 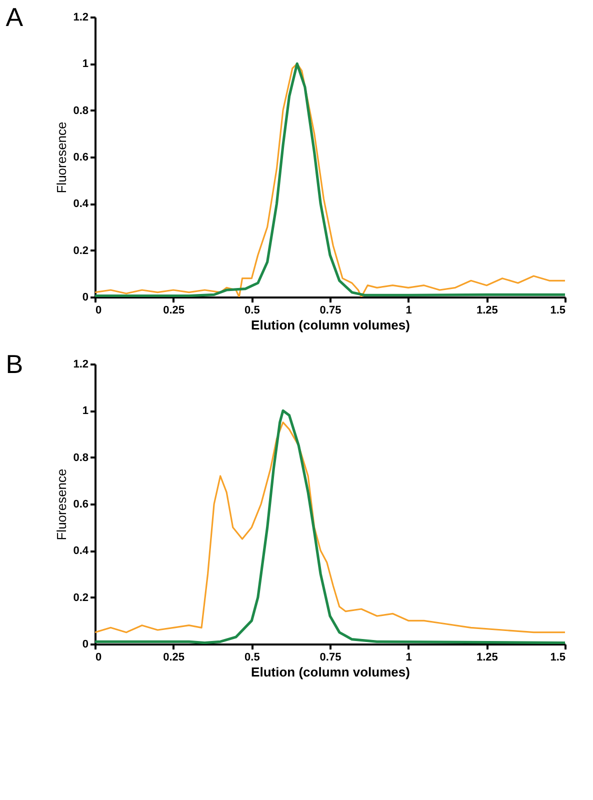 What do you see at coordinates (15, 17) in the screenshot?
I see `chart-title: A` at bounding box center [15, 17].